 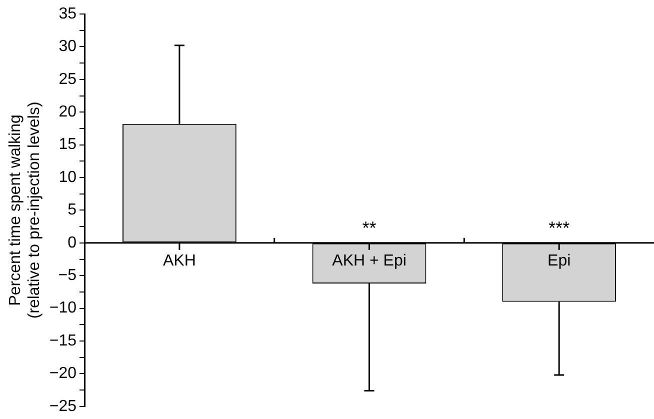 What do you see at coordinates (72, 243) in the screenshot?
I see `y-tick-label: 0` at bounding box center [72, 243].